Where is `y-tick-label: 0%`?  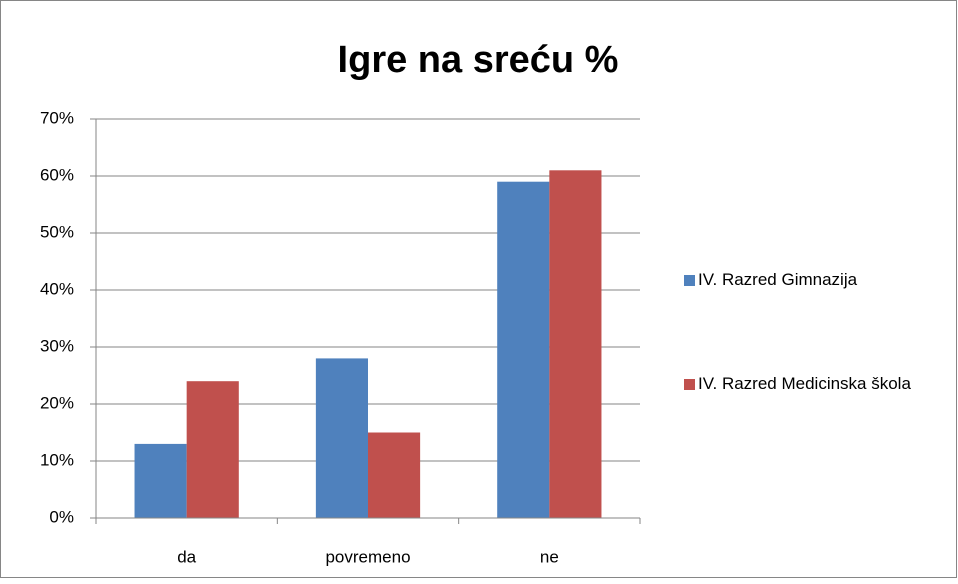 y-tick-label: 0% is located at coordinates (61, 516).